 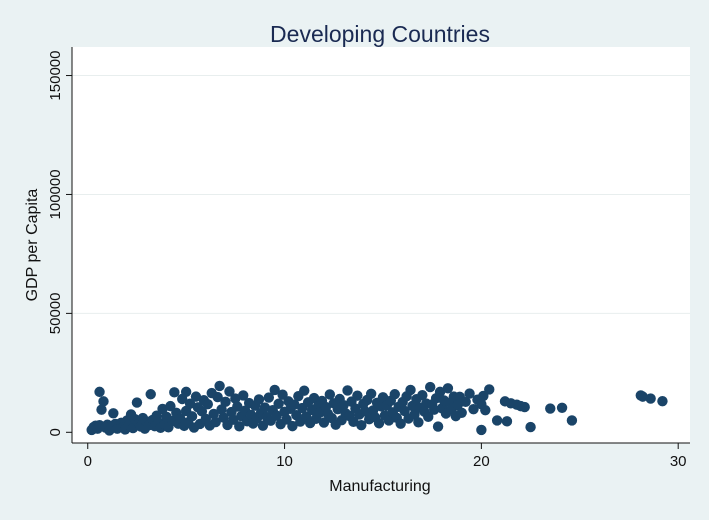 What do you see at coordinates (377, 408) in the screenshot?
I see `scatter-points` at bounding box center [377, 408].